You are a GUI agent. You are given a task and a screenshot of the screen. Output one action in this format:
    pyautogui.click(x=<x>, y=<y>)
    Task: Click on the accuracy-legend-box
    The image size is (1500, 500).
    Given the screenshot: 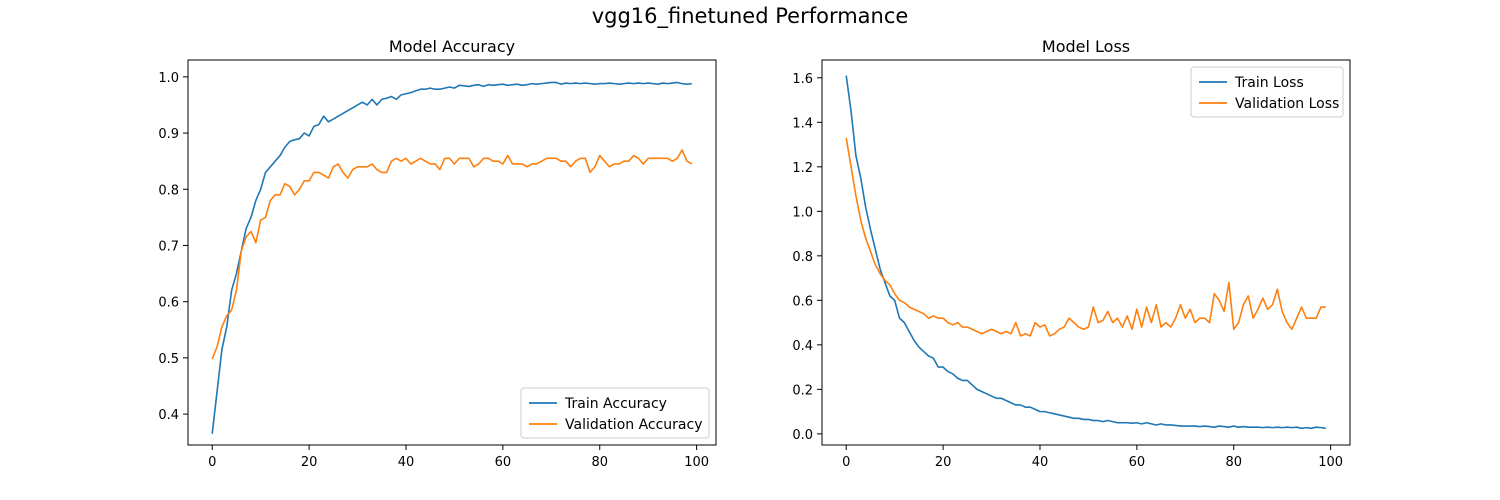 What is the action you would take?
    pyautogui.click(x=615, y=413)
    